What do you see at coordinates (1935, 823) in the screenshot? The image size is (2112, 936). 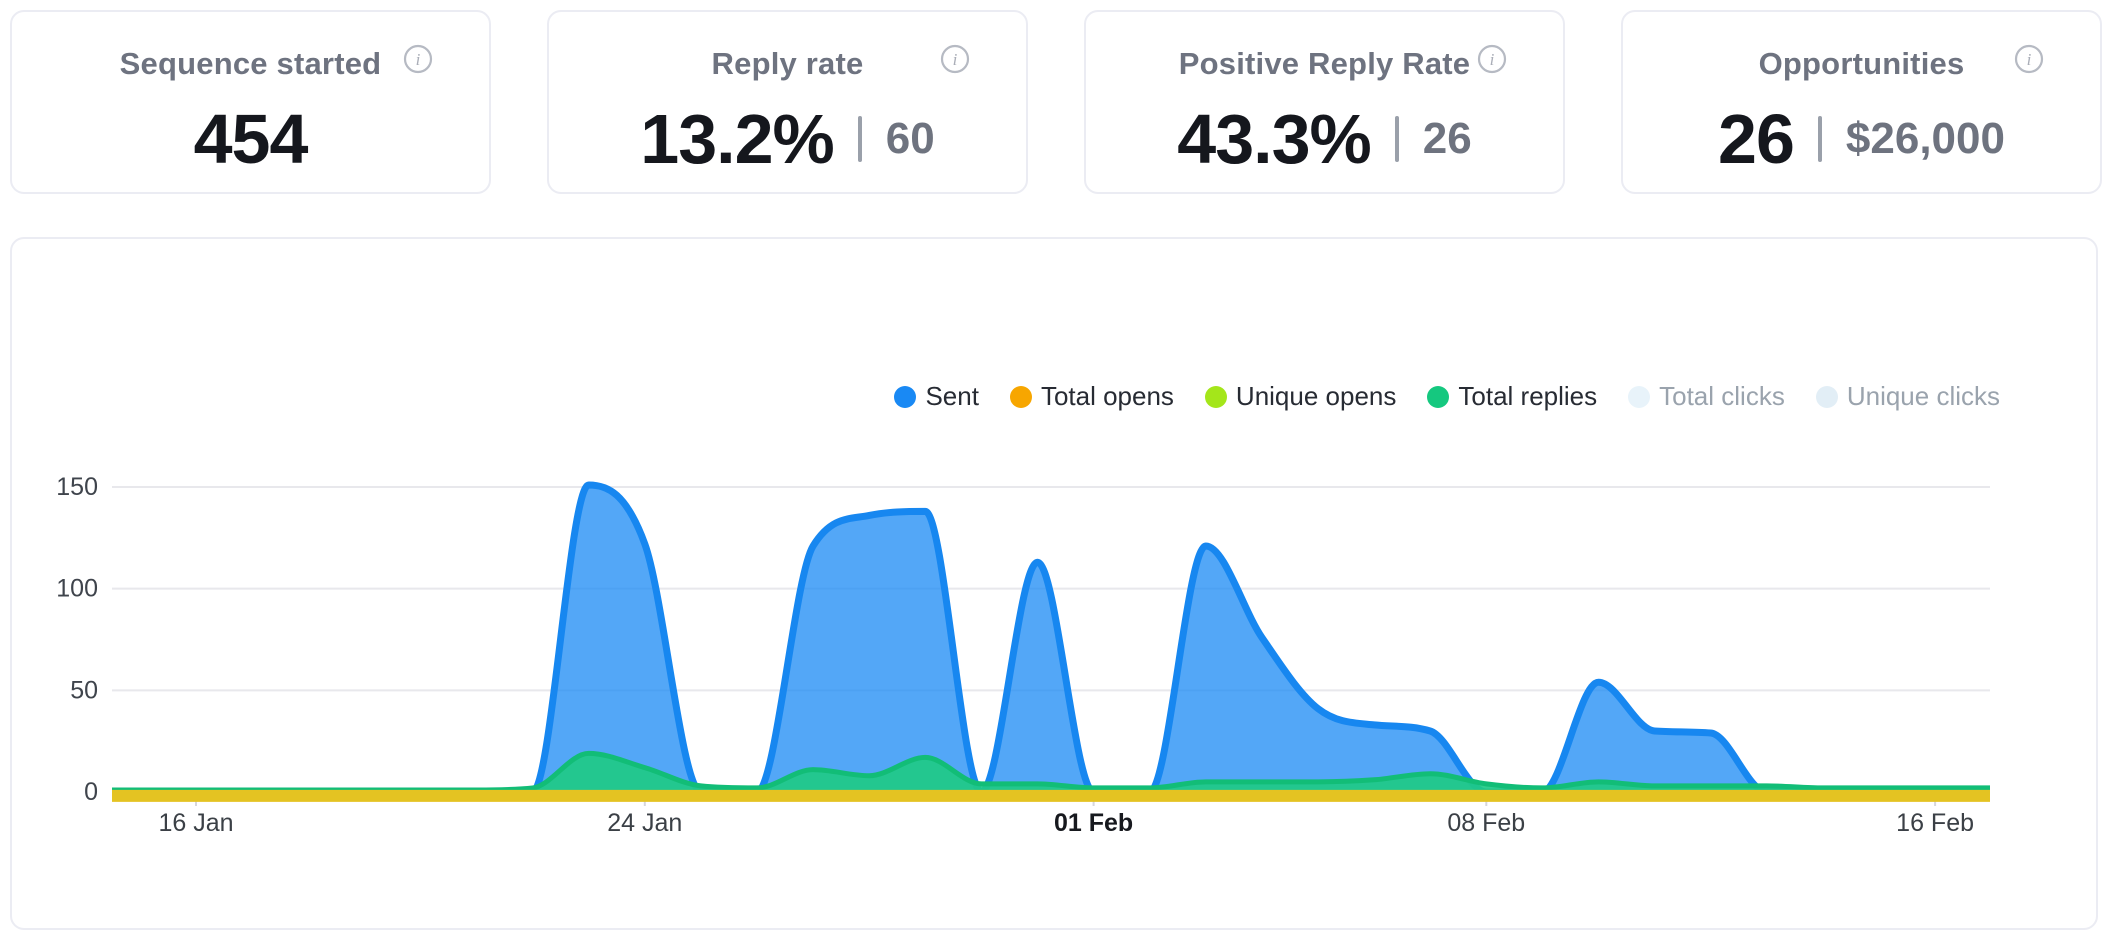 I see `x-axis-label: 16 Feb` at bounding box center [1935, 823].